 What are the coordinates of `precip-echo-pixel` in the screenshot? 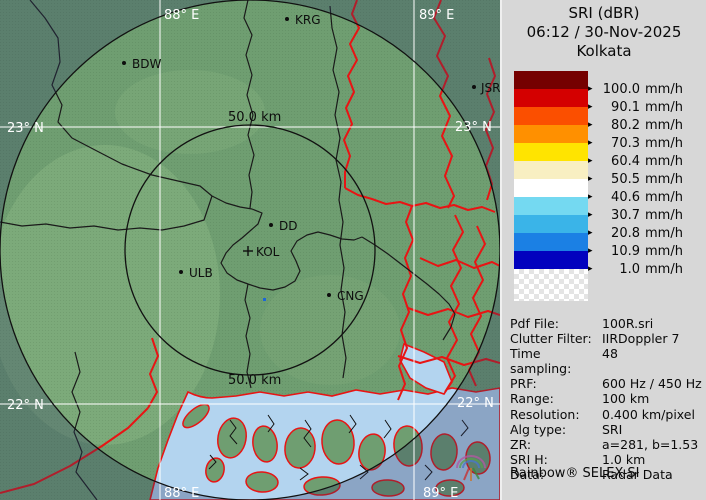 It's located at (264, 299).